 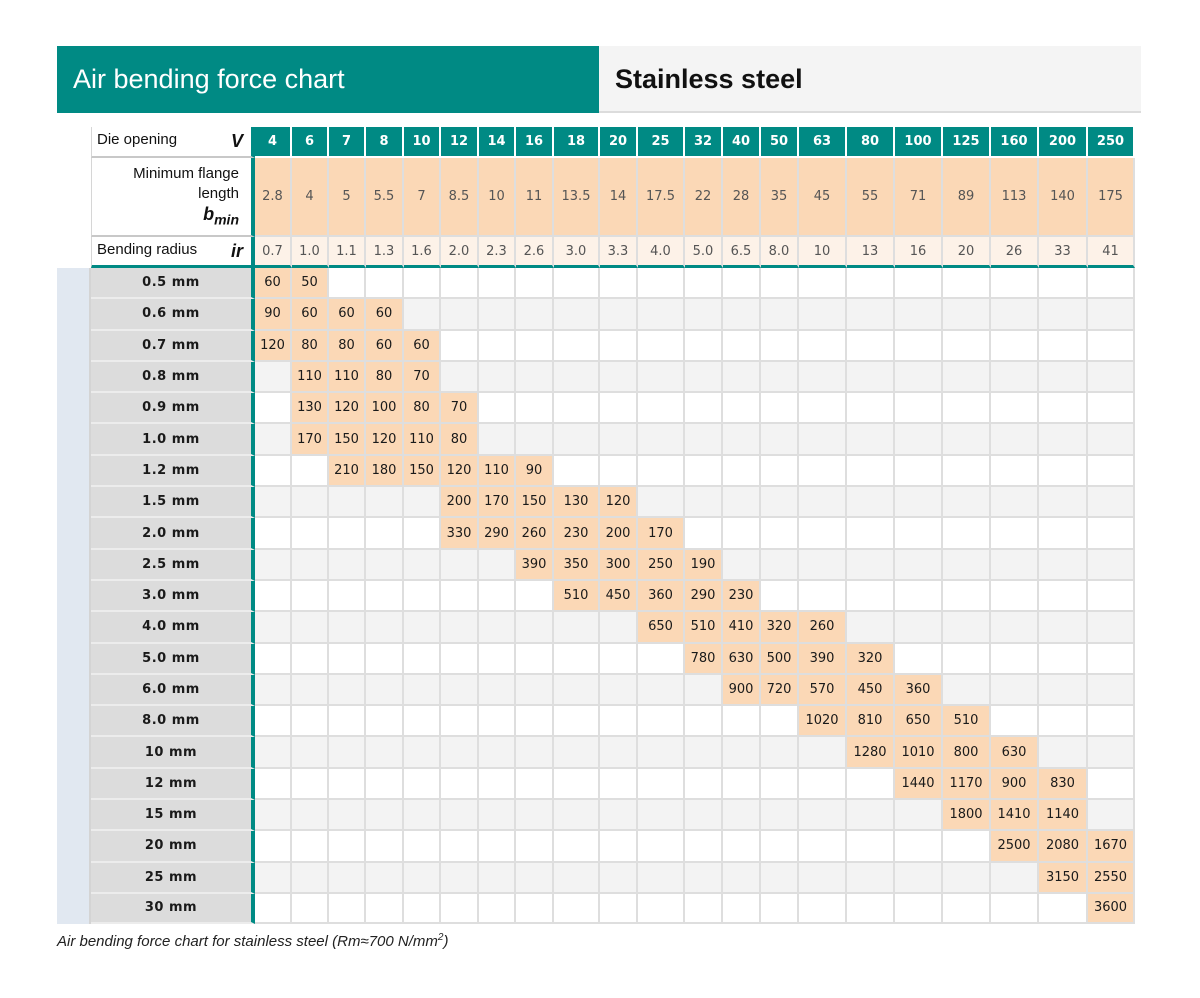 What do you see at coordinates (871, 722) in the screenshot?
I see `force-value: 810` at bounding box center [871, 722].